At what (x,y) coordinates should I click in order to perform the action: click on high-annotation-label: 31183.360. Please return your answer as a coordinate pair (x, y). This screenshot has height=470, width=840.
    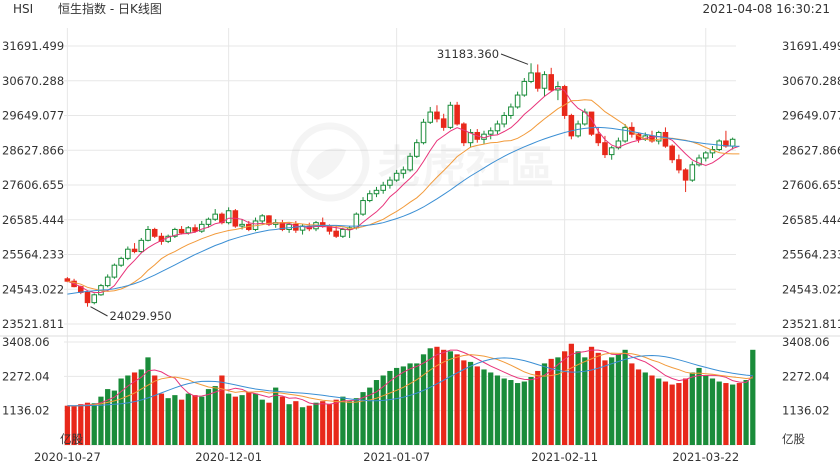
    Looking at the image, I should click on (468, 54).